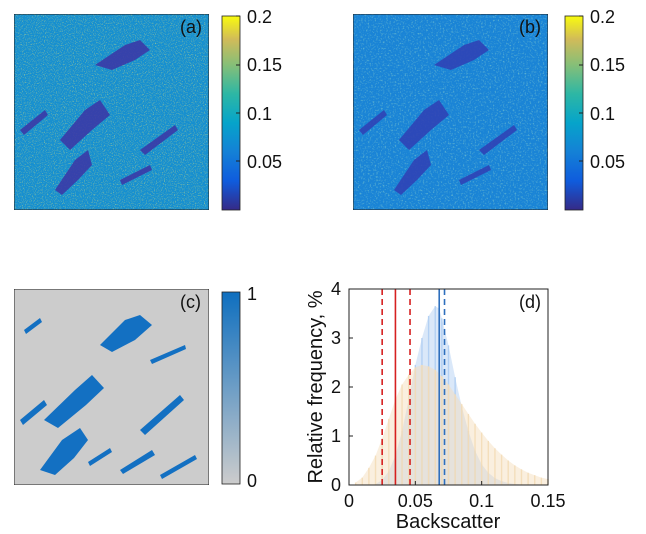 The width and height of the screenshot is (646, 534). Describe the element at coordinates (602, 114) in the screenshot. I see `colorbar-b-tick-label: 0.1` at that location.